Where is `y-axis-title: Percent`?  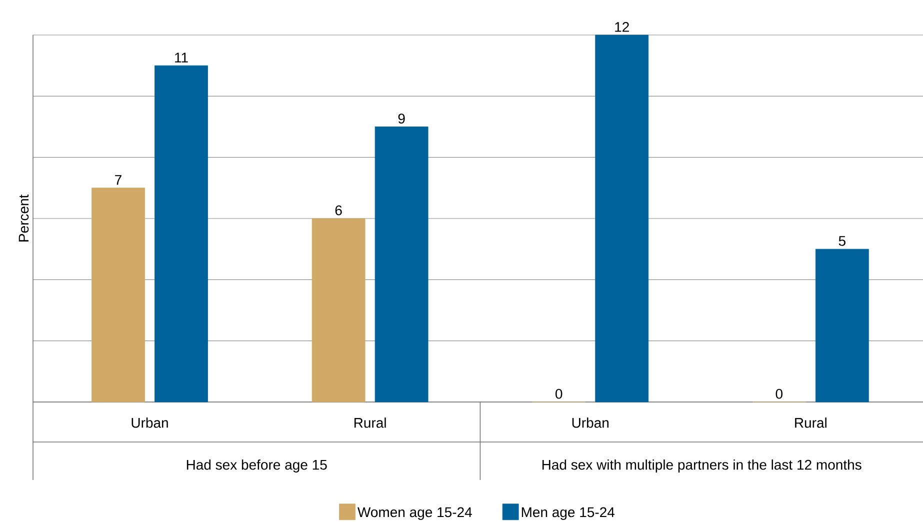
y-axis-title: Percent is located at coordinates (23, 218).